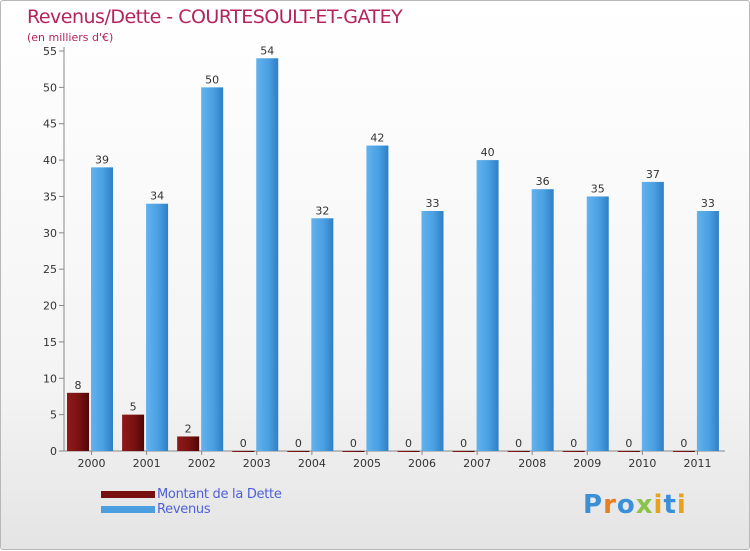 This screenshot has height=551, width=750. What do you see at coordinates (78, 385) in the screenshot?
I see `data-label-dette: 8` at bounding box center [78, 385].